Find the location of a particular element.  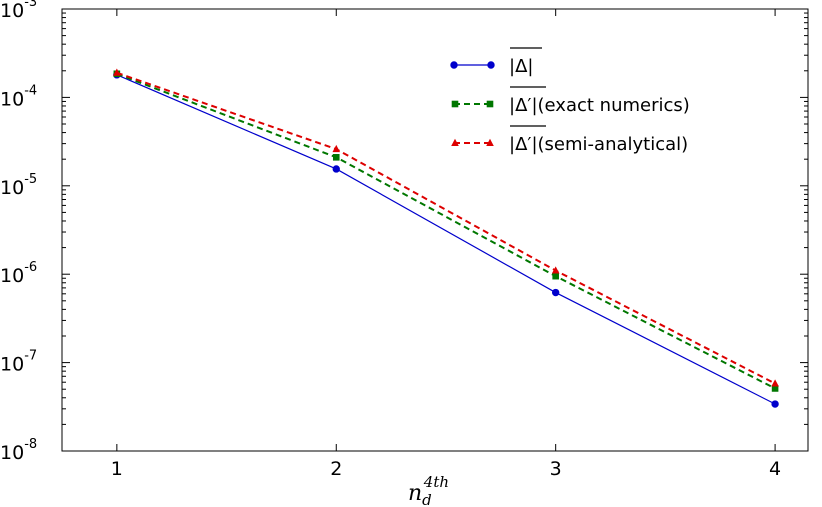

y-tick-label: 10⁻⁴ is located at coordinates (18, 96).